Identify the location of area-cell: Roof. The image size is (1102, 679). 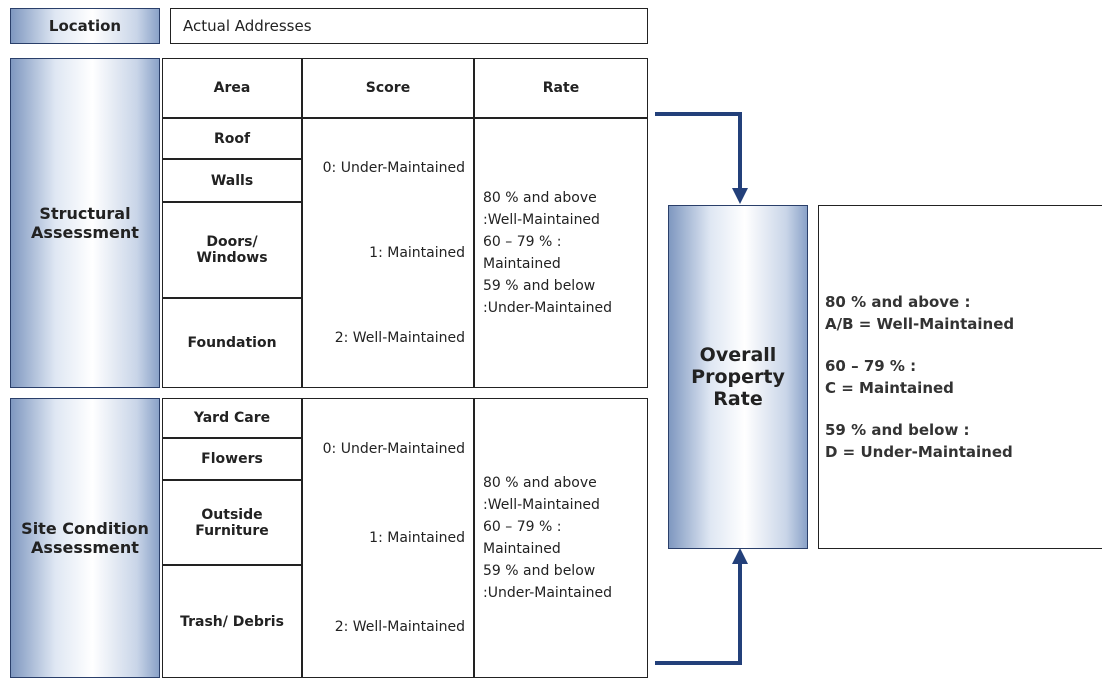
(232, 138).